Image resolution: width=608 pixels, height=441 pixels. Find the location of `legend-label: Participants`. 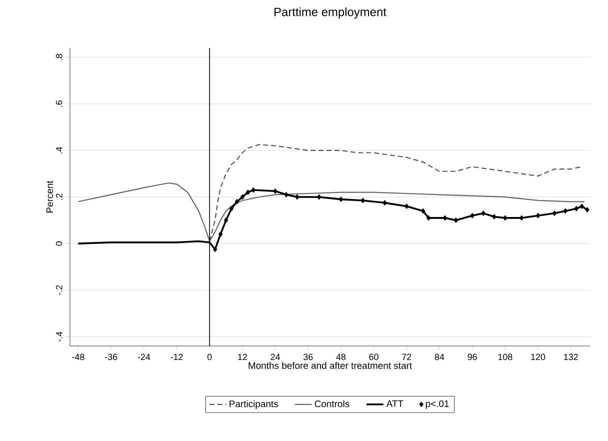

legend-label: Participants is located at coordinates (254, 405).